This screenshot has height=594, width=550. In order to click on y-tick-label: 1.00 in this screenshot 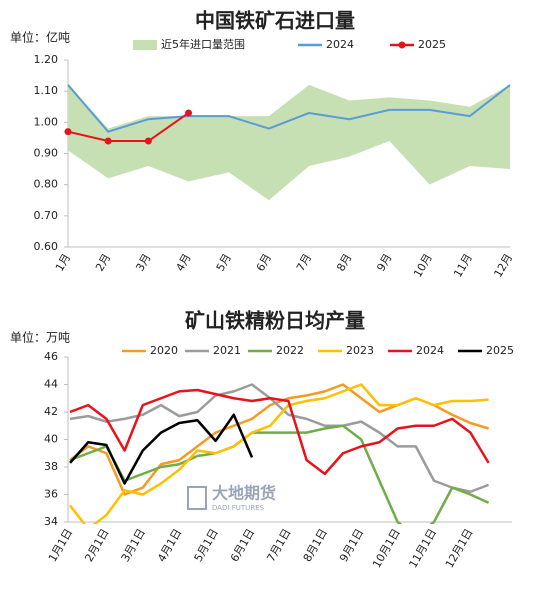, I will do `click(46, 121)`.